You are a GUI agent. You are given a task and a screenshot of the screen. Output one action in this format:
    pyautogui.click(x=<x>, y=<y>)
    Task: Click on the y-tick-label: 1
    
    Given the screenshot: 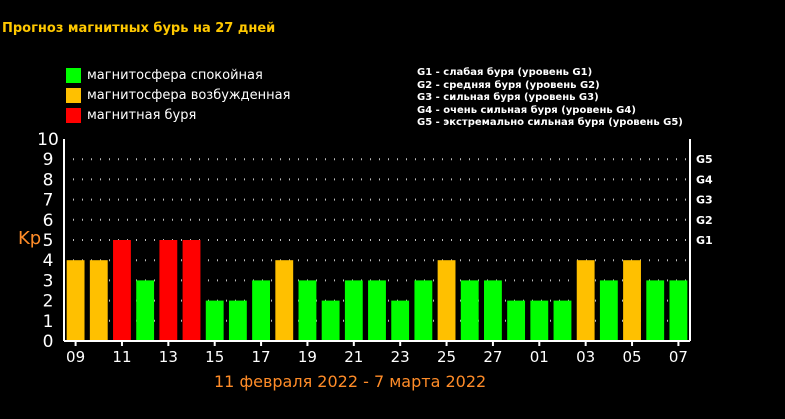 What is the action you would take?
    pyautogui.click(x=48, y=322)
    